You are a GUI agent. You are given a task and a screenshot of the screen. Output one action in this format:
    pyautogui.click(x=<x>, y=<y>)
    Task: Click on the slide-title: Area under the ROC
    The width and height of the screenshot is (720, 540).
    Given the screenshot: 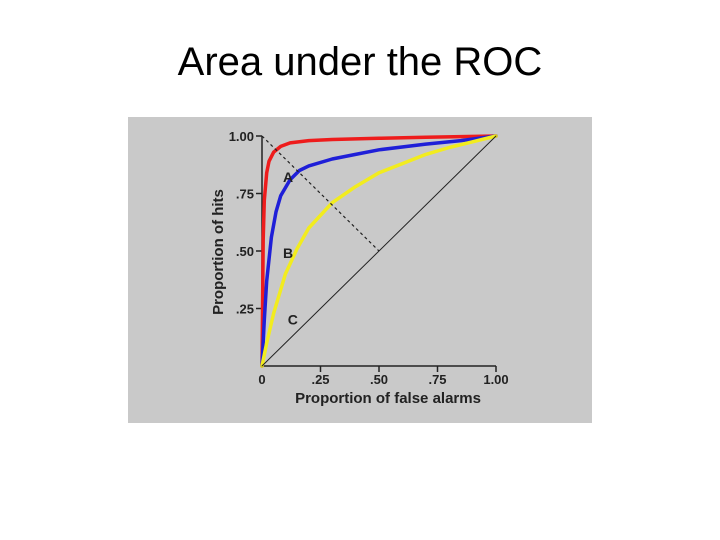 What is the action you would take?
    pyautogui.click(x=360, y=62)
    